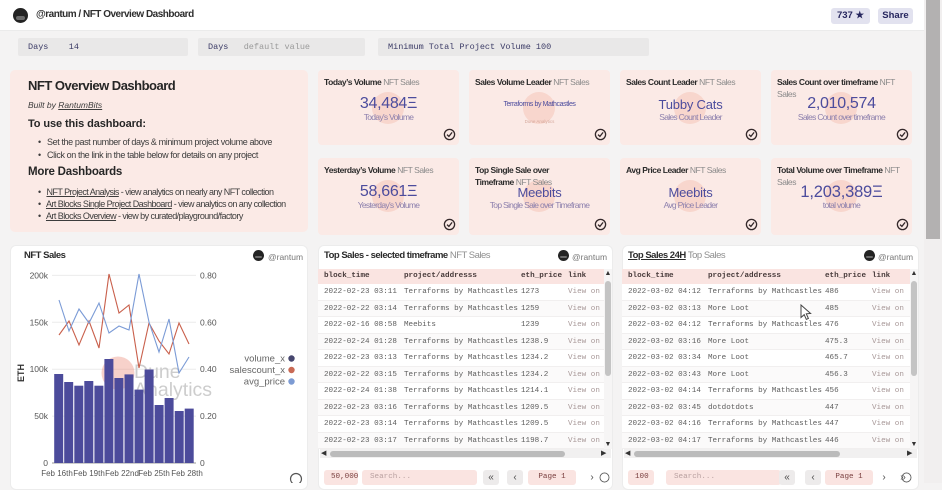 This screenshot has height=490, width=942. I want to click on svg-text: 200k, so click(39, 275).